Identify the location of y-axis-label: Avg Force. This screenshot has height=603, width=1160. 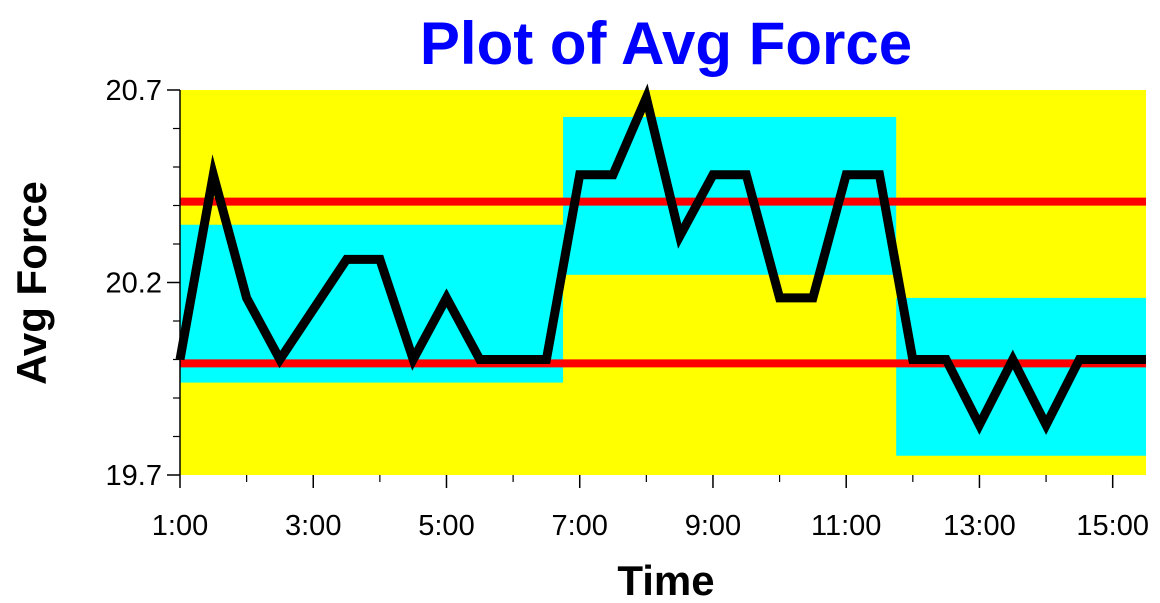
(31, 283).